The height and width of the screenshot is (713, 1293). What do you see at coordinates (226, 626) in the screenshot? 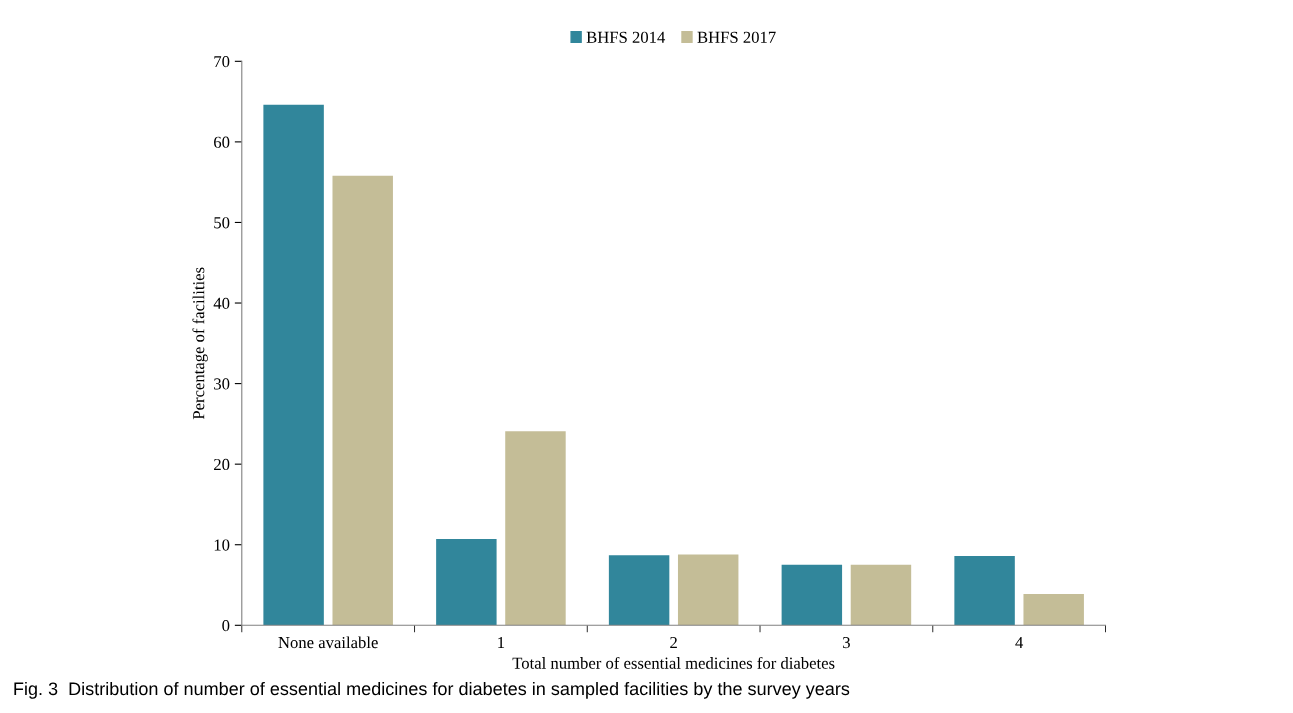
I see `y-tick-label: 0` at bounding box center [226, 626].